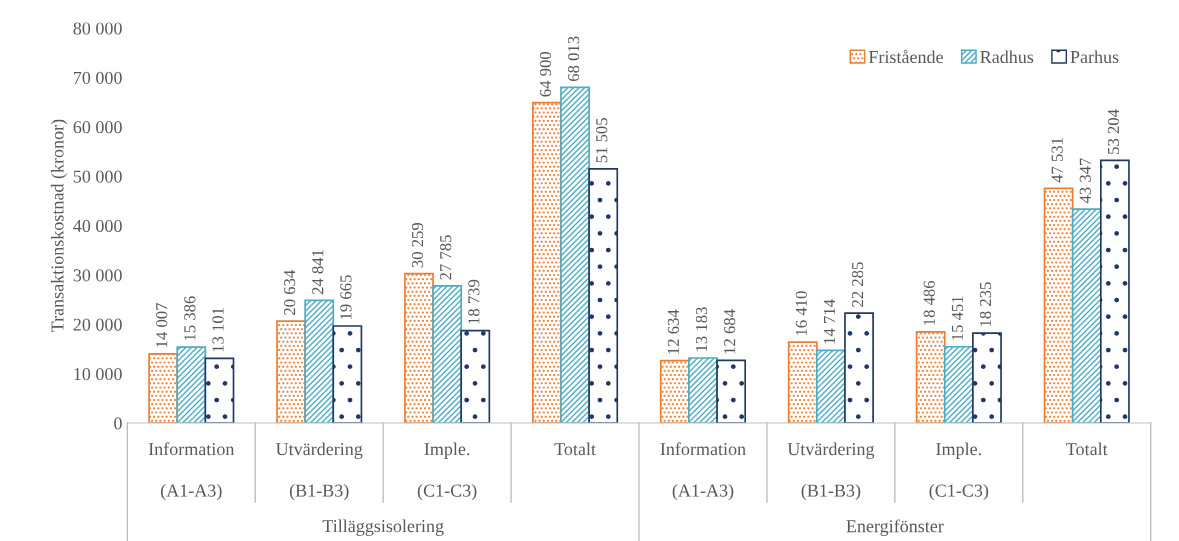  Describe the element at coordinates (98, 374) in the screenshot. I see `y-tick-label: 10 000` at that location.